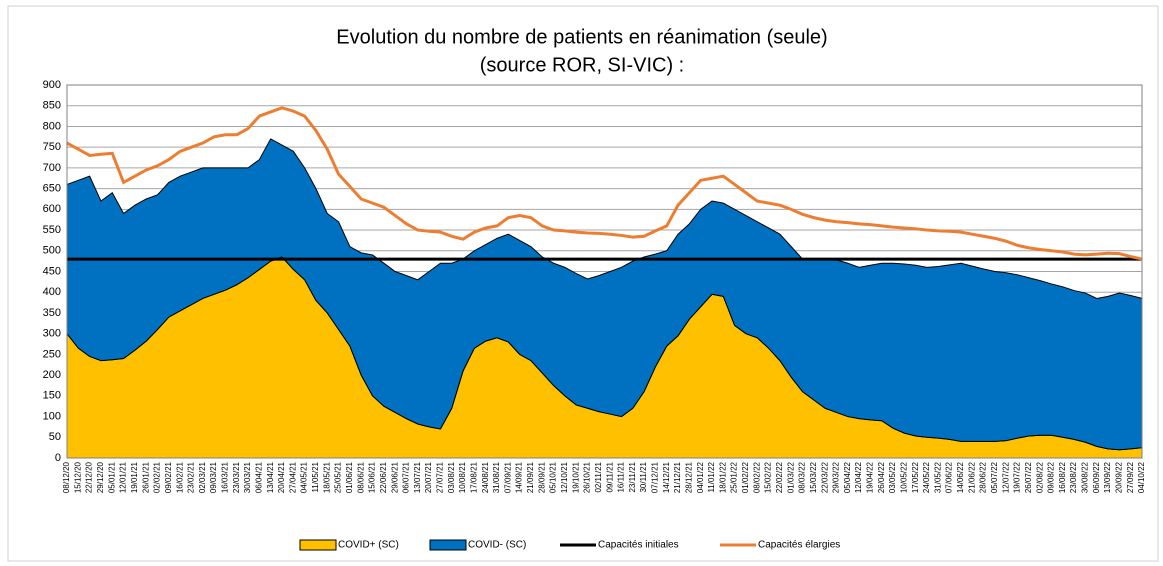 This screenshot has height=566, width=1163. What do you see at coordinates (813, 477) in the screenshot?
I see `x-tick-label: 15/03/22` at bounding box center [813, 477].